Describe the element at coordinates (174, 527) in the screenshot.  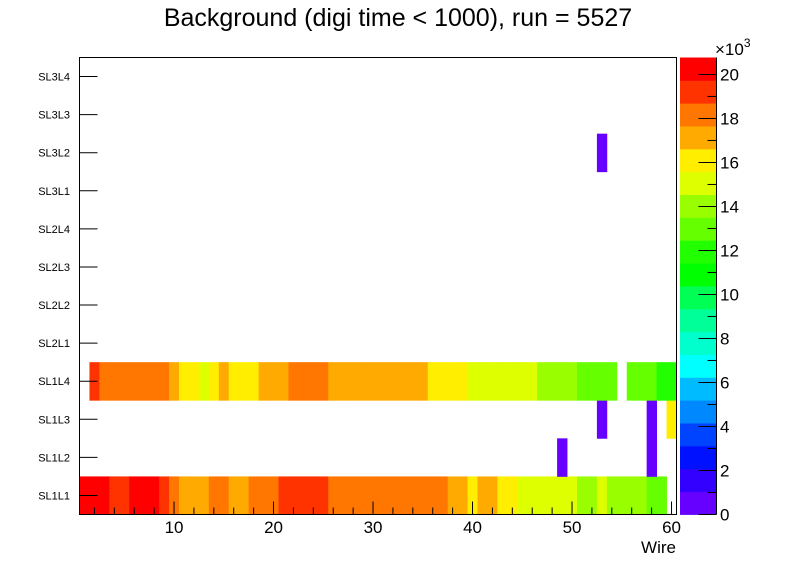
I see `x-tick-label: 10` at that location.